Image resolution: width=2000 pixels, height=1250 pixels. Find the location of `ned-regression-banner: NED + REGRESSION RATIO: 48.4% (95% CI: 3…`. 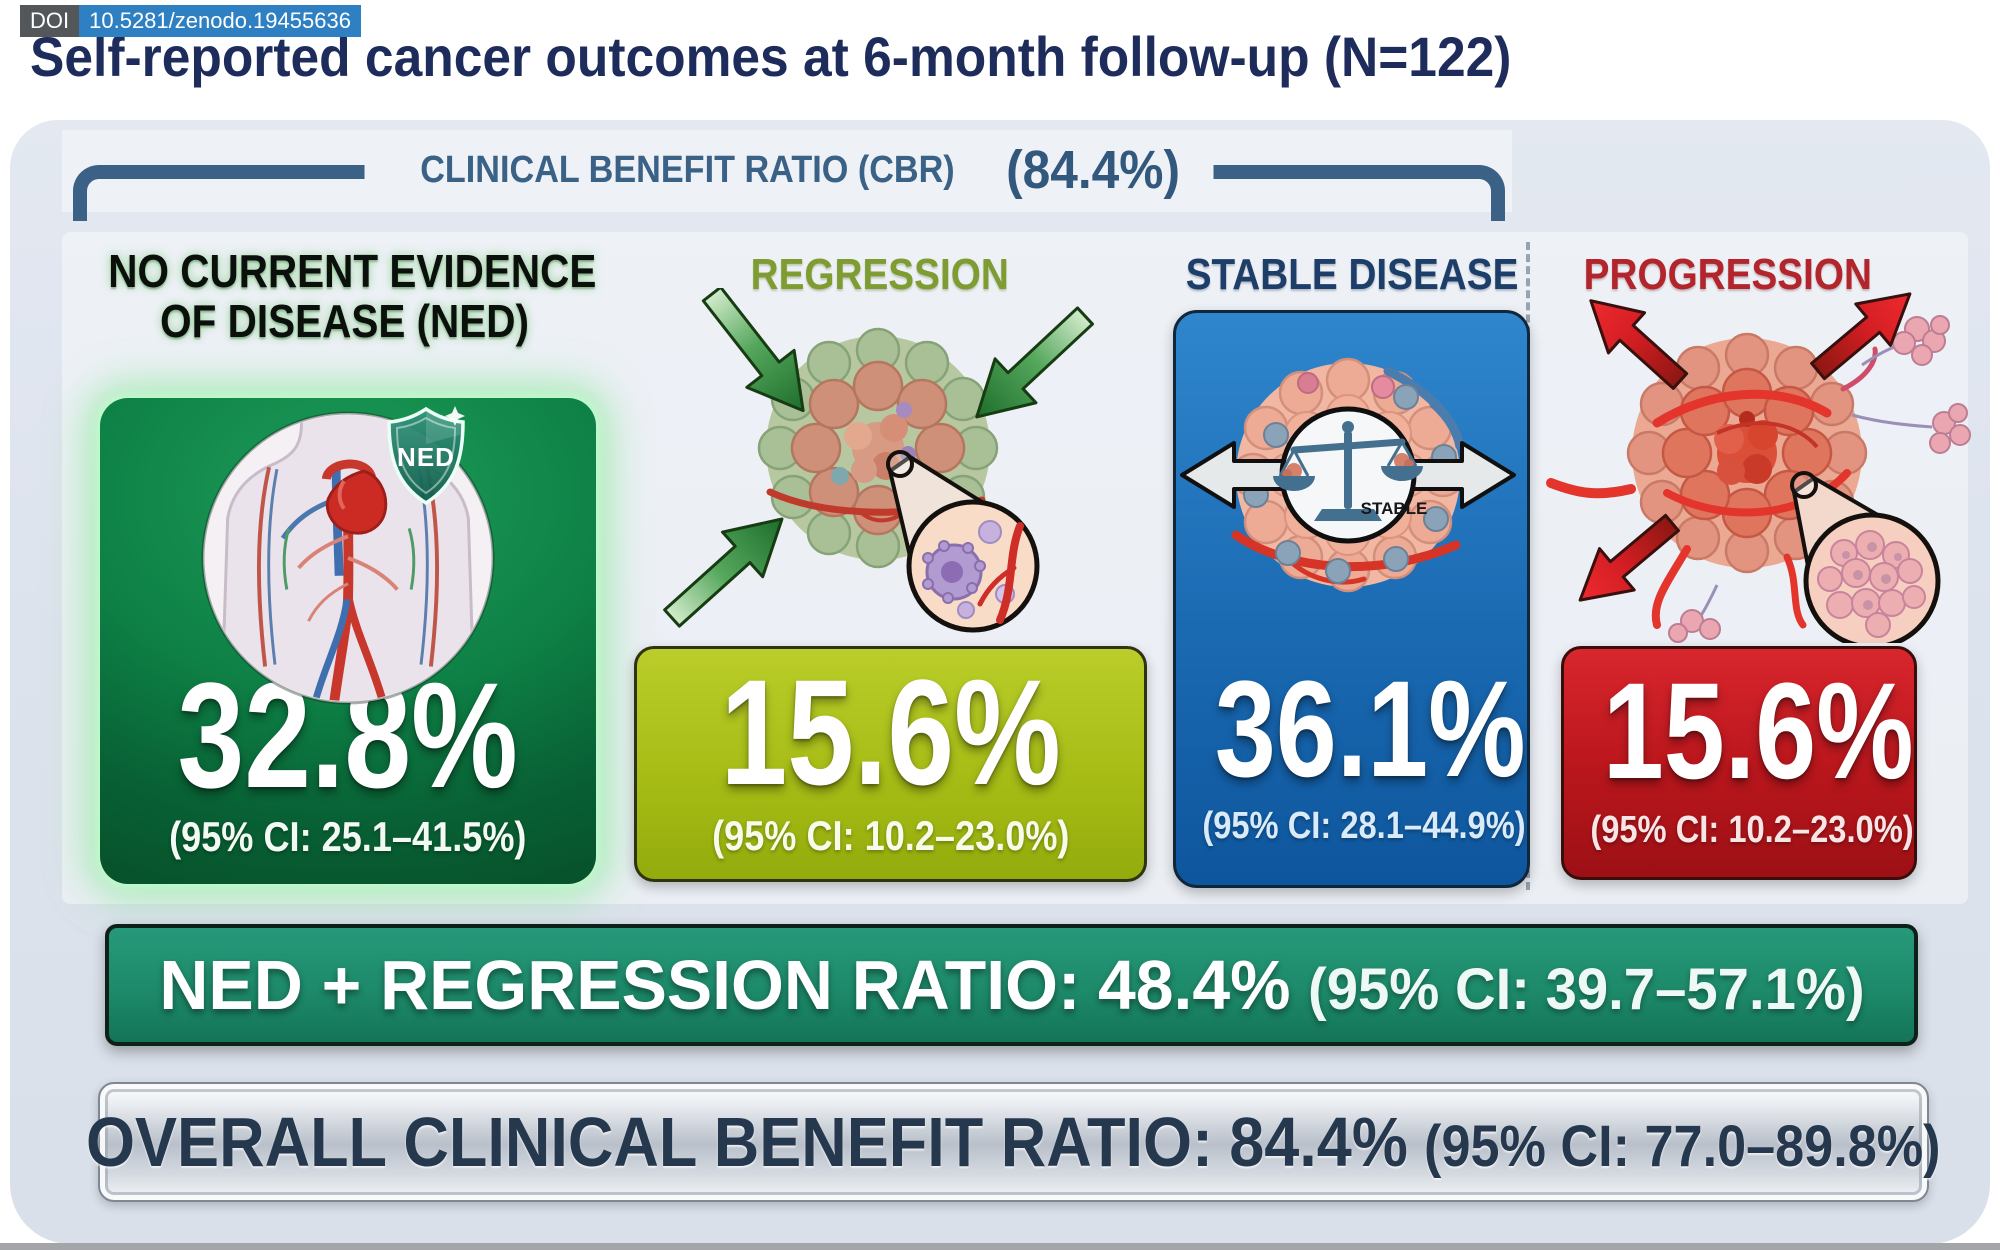

ned-regression-banner: NED + REGRESSION RATIO: 48.4% (95% CI: 3… is located at coordinates (1011, 985).